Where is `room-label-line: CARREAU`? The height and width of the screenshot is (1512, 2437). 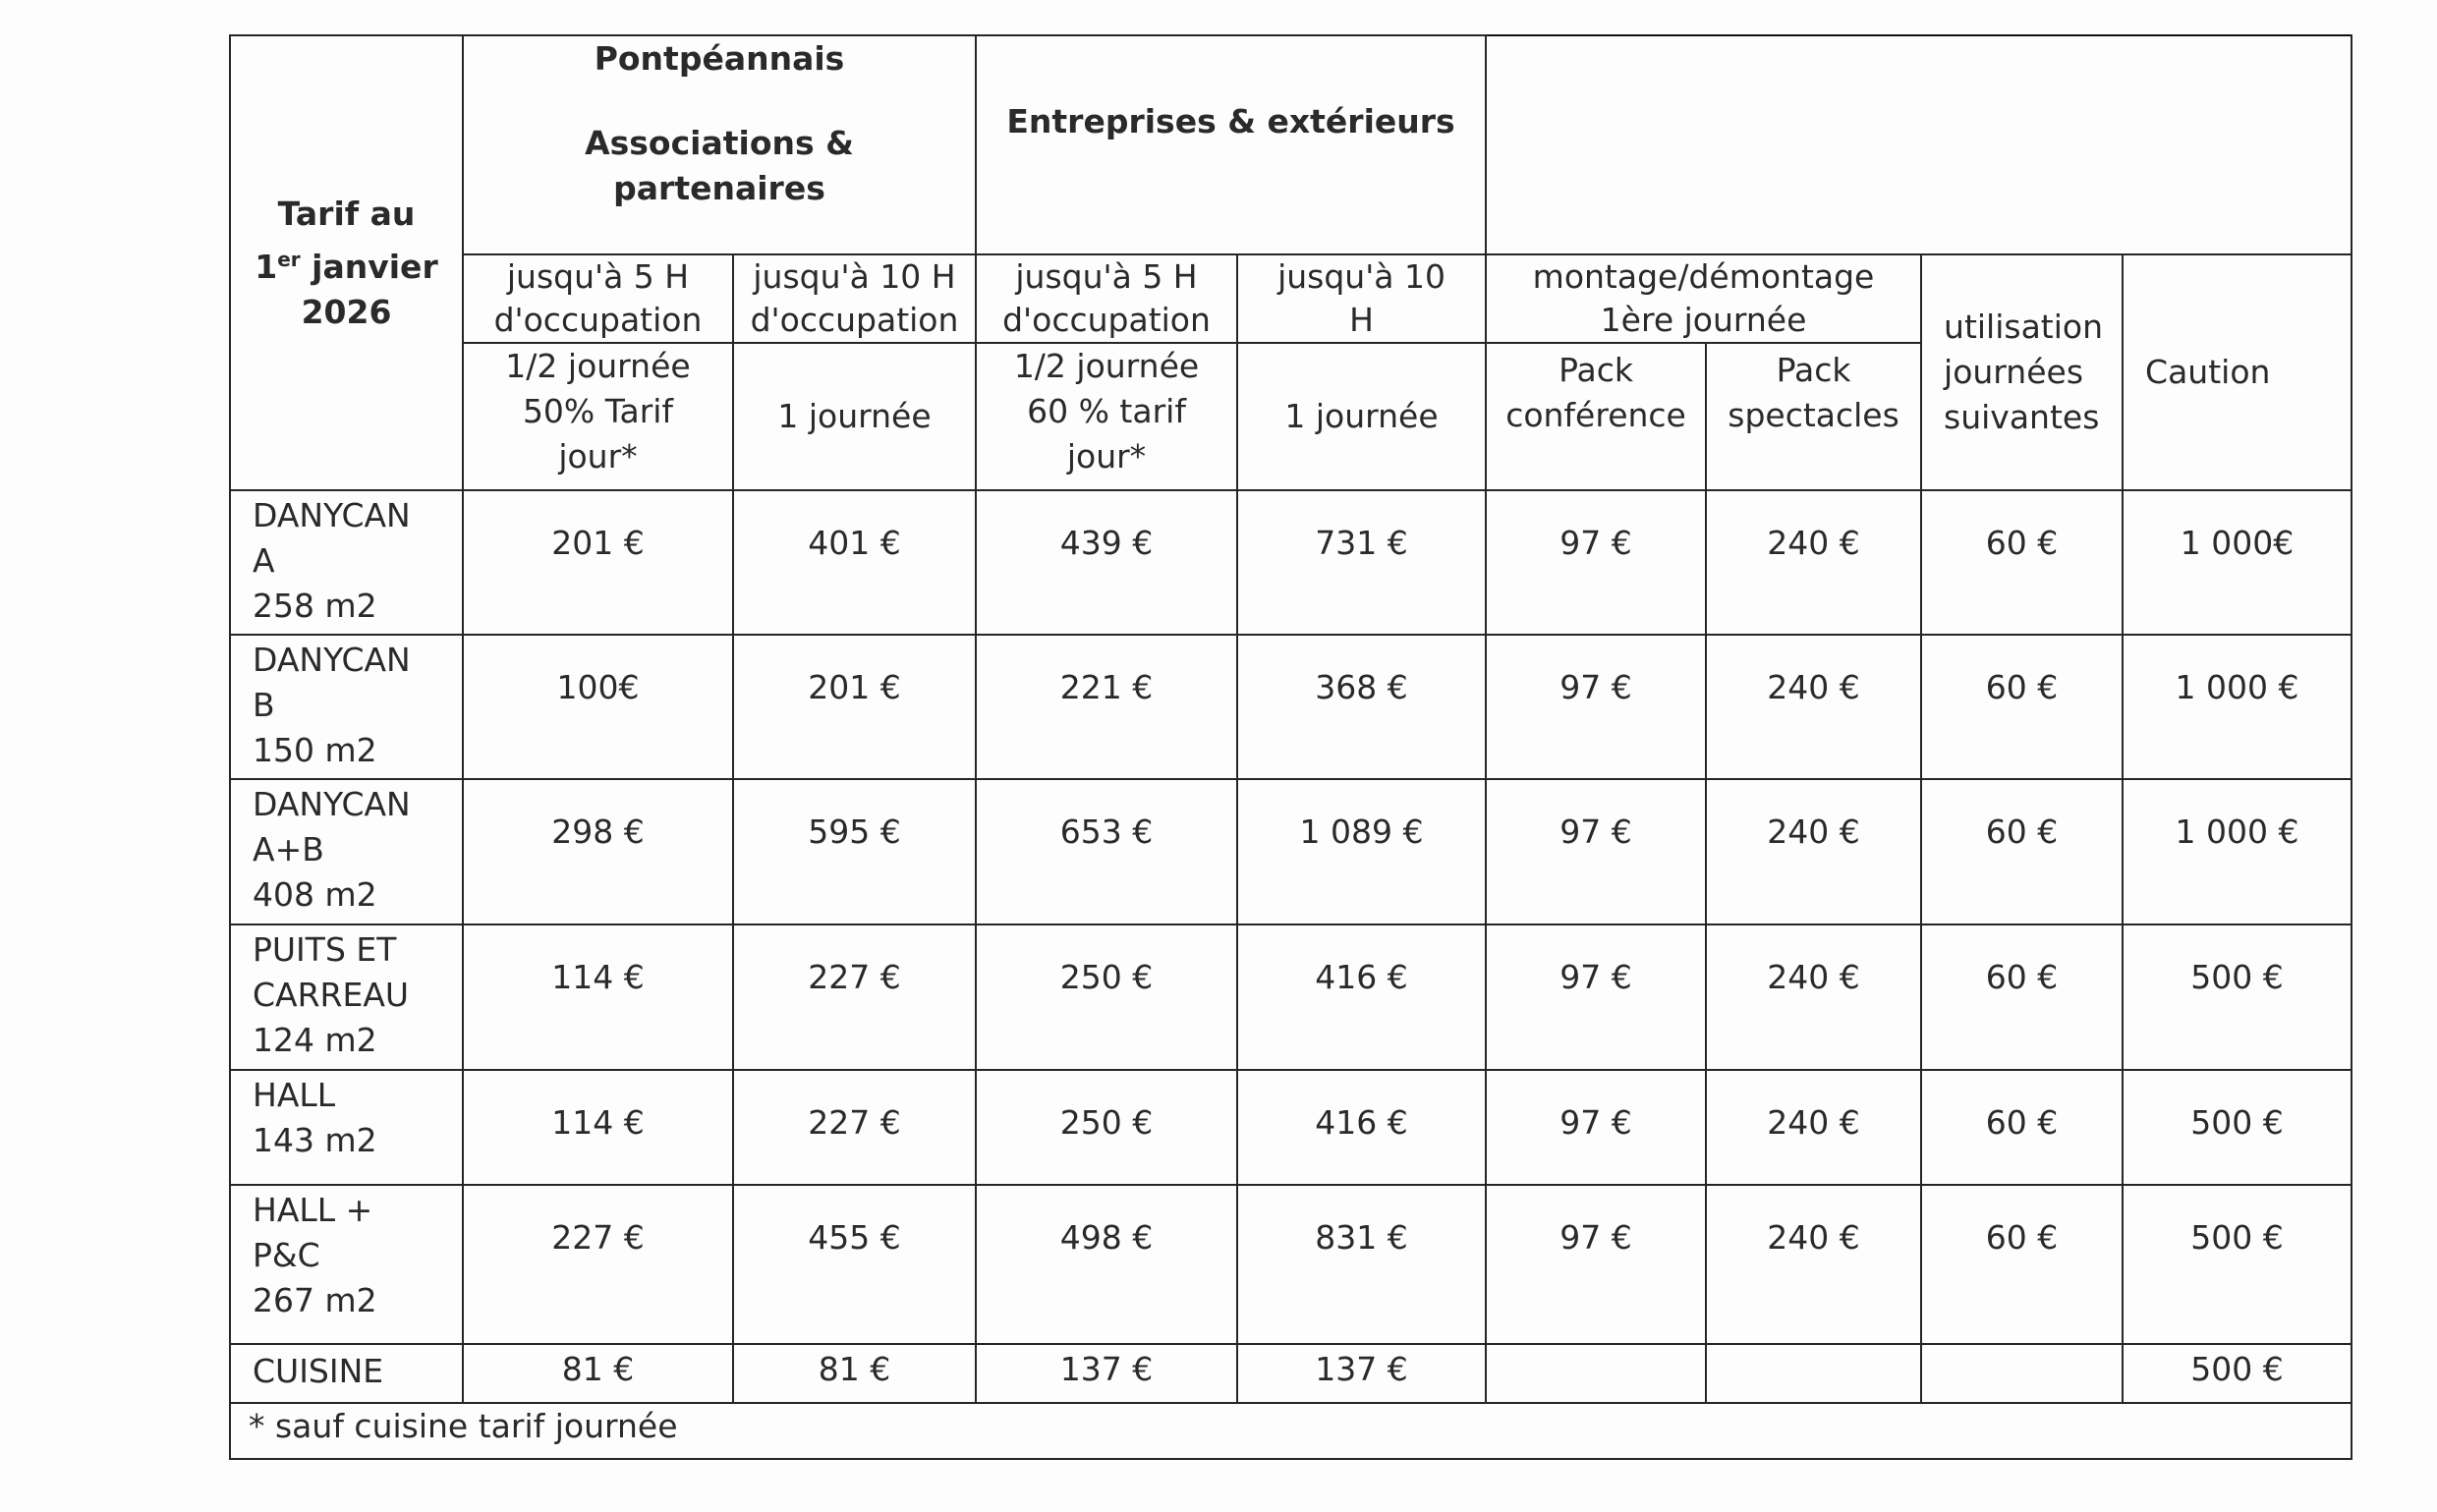
room-label-line: CARREAU is located at coordinates (331, 995).